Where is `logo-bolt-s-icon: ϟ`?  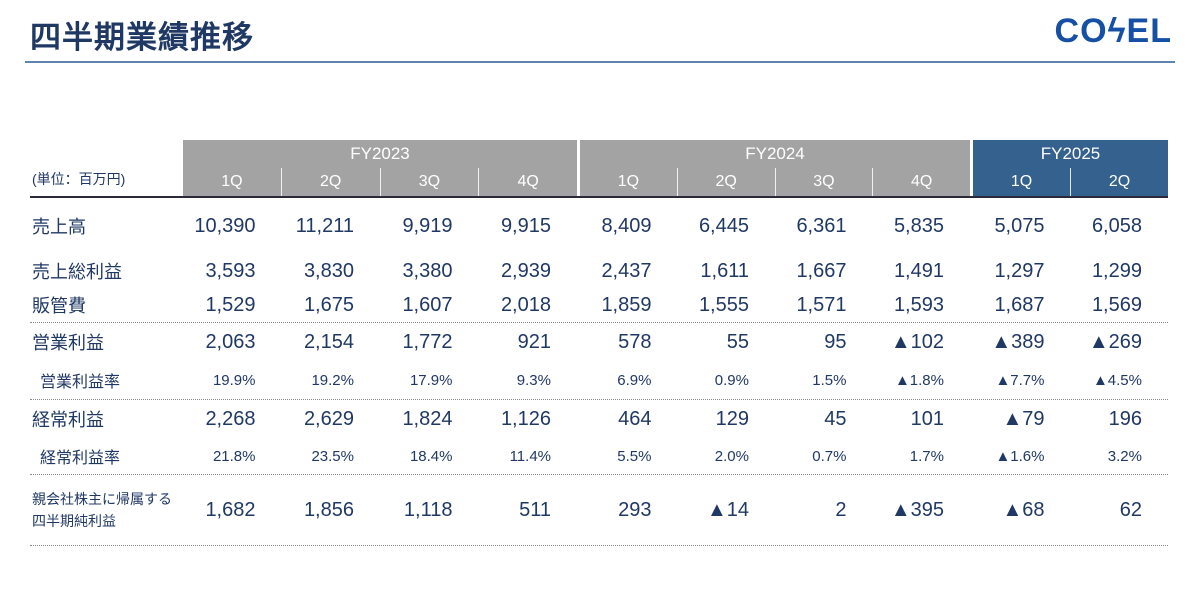
logo-bolt-s-icon: ϟ is located at coordinates (1117, 31).